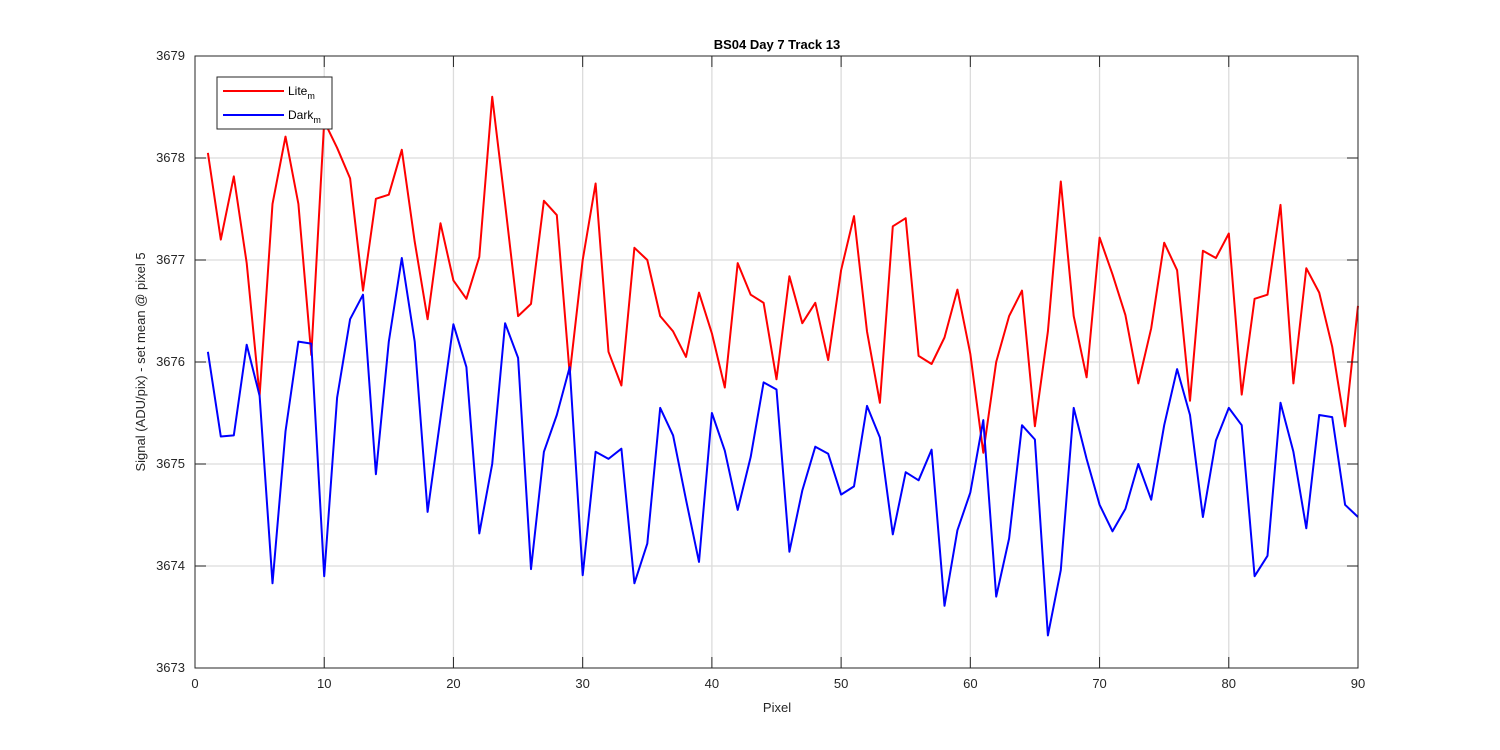  What do you see at coordinates (777, 44) in the screenshot?
I see `chart-title: BS04 Day 7 Track 13` at bounding box center [777, 44].